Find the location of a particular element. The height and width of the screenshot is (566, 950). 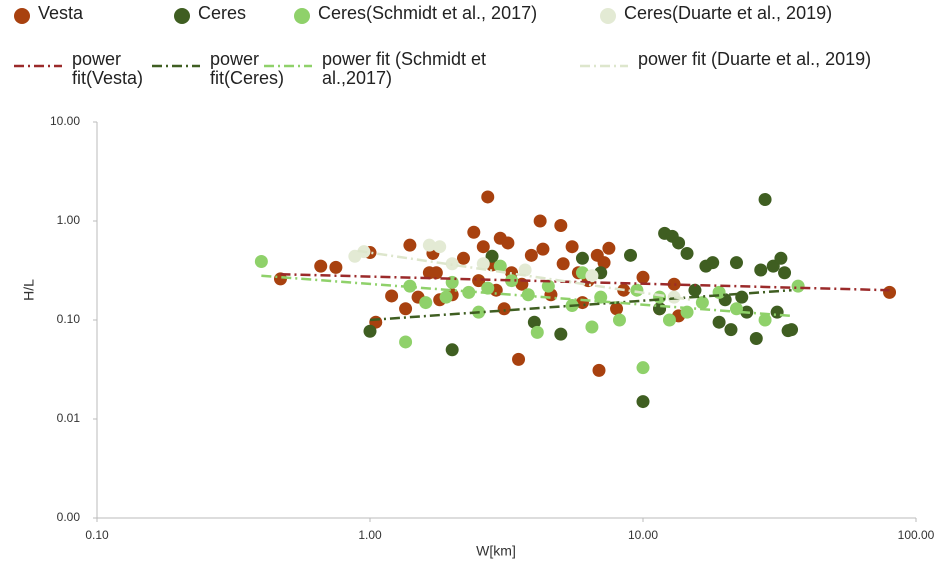

x-axis-label: W[km] is located at coordinates (496, 551).